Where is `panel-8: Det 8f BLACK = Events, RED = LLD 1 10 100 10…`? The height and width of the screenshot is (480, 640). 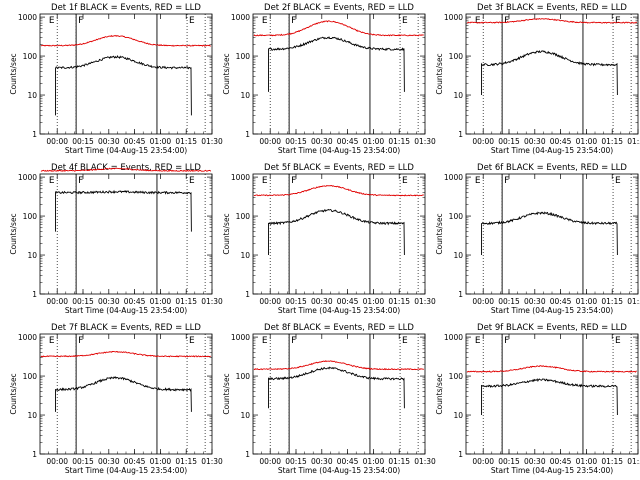 panel-8: Det 8f BLACK = Events, RED = LLD 1 10 100 10… is located at coordinates (329, 399).